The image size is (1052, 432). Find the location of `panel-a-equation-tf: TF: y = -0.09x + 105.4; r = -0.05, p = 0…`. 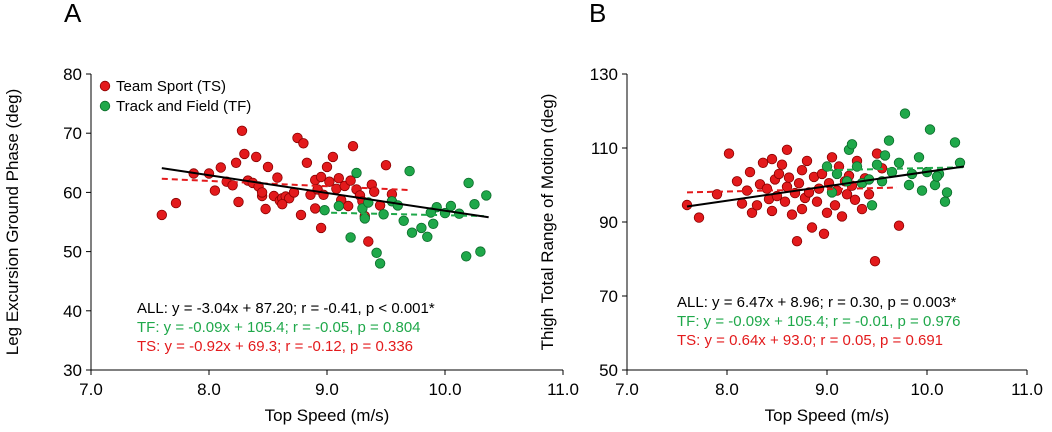

panel-a-equation-tf: TF: y = -0.09x + 105.4; r = -0.05, p = 0… is located at coordinates (279, 327).